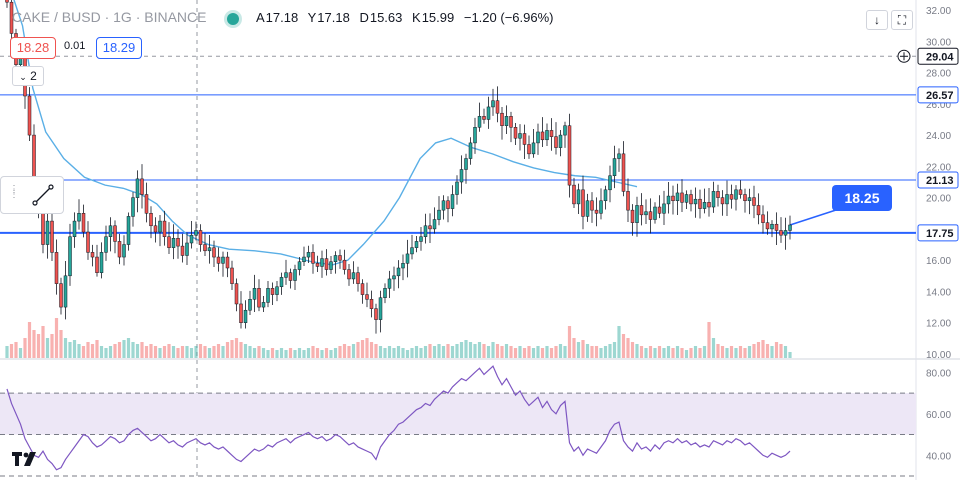 This screenshot has height=480, width=960. I want to click on drawing-tool-panel: ⋮ ⋮, so click(32, 195).